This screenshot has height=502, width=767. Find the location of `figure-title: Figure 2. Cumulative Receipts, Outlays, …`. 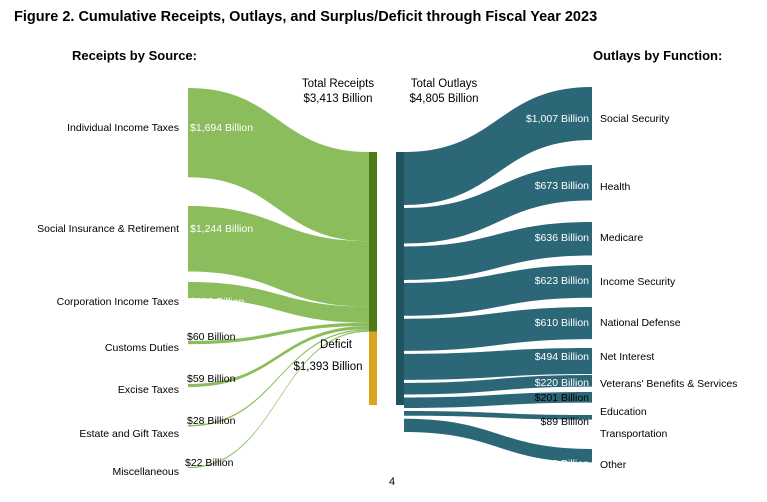

figure-title: Figure 2. Cumulative Receipts, Outlays, … is located at coordinates (306, 17).